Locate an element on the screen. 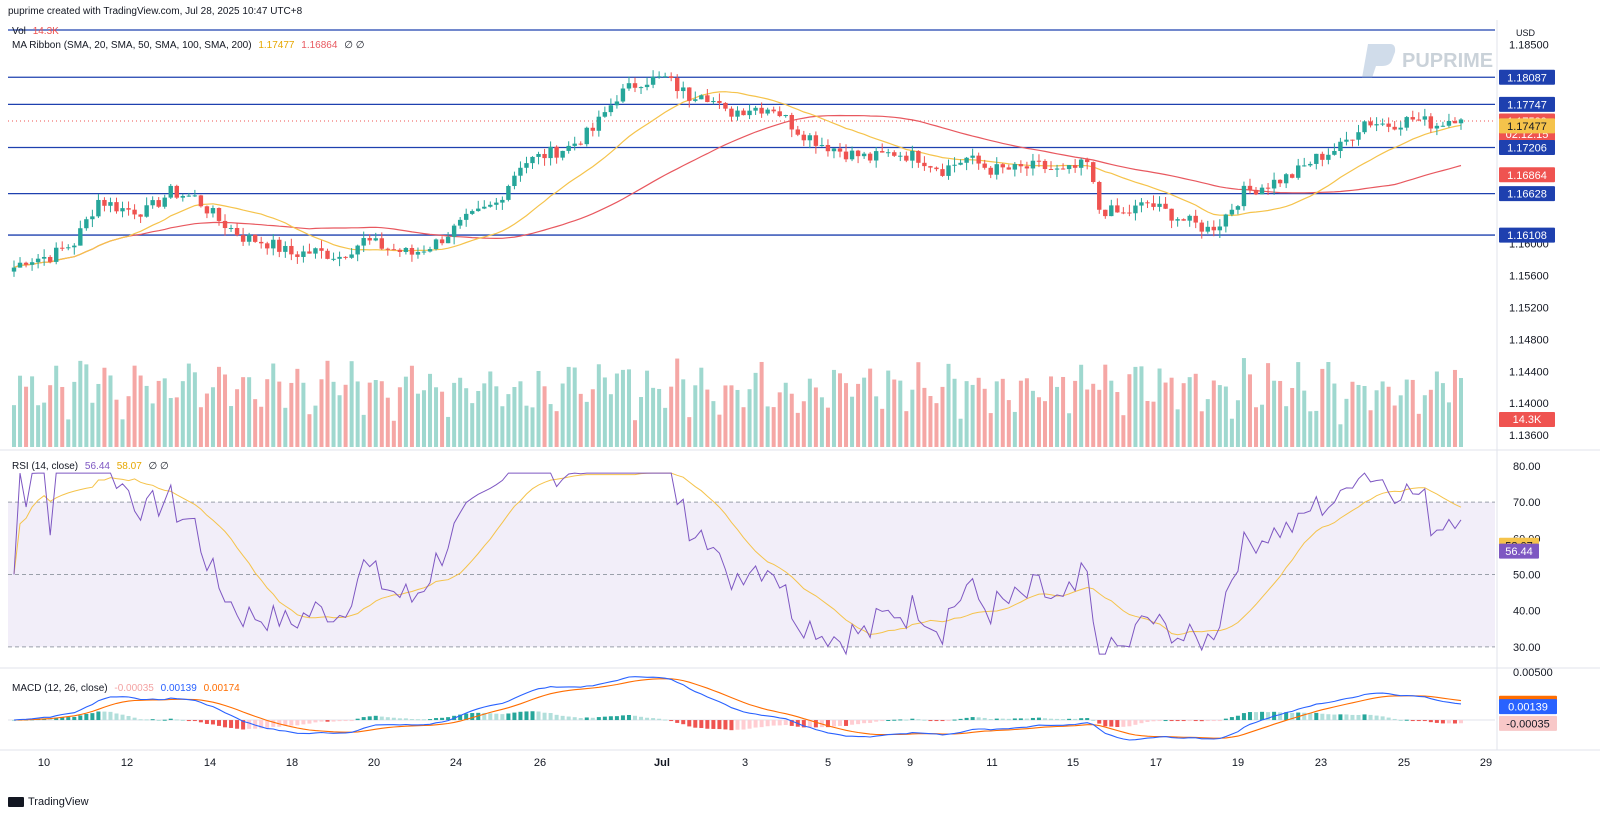 The width and height of the screenshot is (1600, 816). tradingview-footer: TradingView is located at coordinates (48, 802).